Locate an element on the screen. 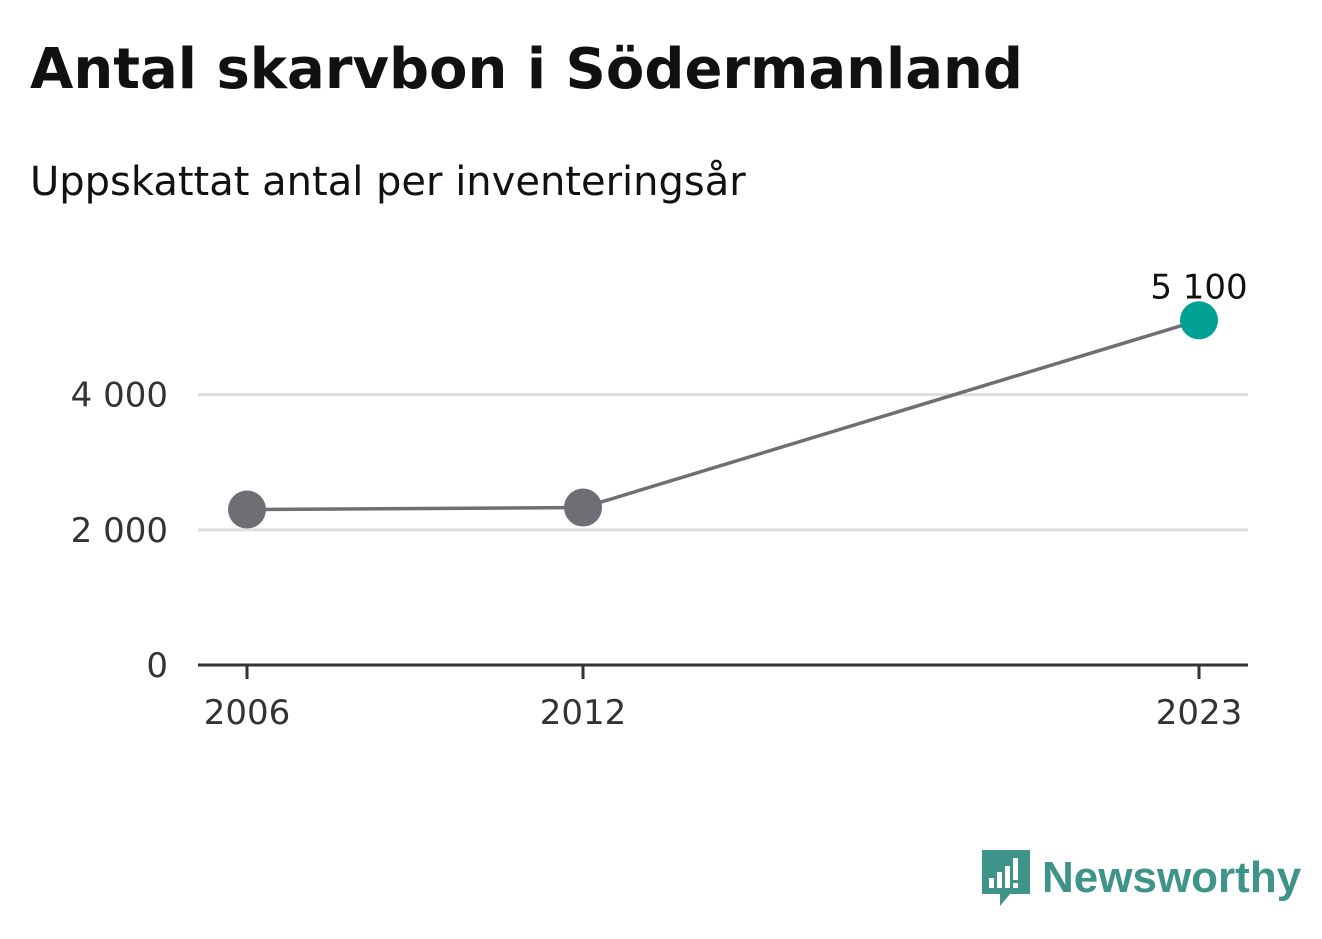 The image size is (1322, 939). chart-subtitle: Uppskattat antal per inventeringsår is located at coordinates (388, 182).